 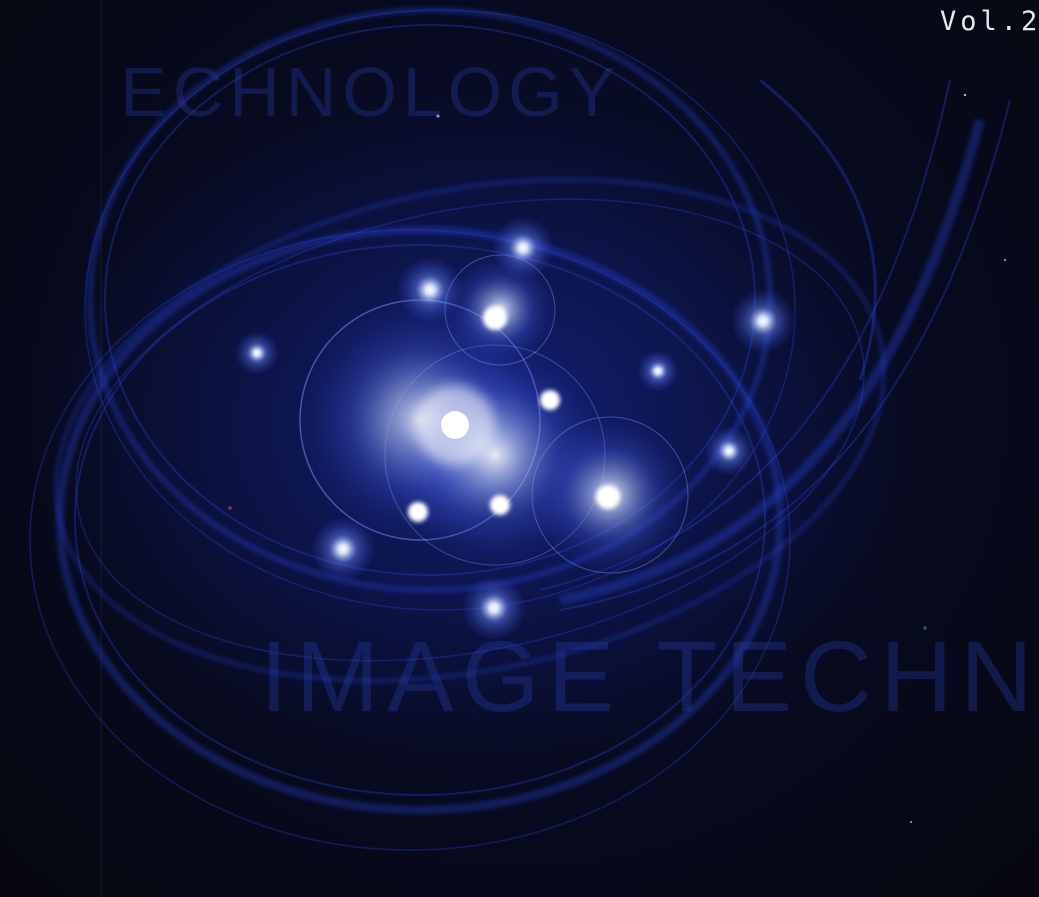 What do you see at coordinates (494, 414) in the screenshot?
I see `central-cluster` at bounding box center [494, 414].